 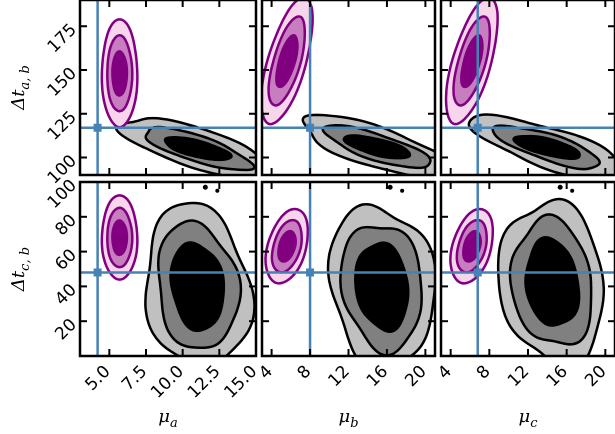 I want to click on y-tick-label: 20, so click(x=65, y=329).